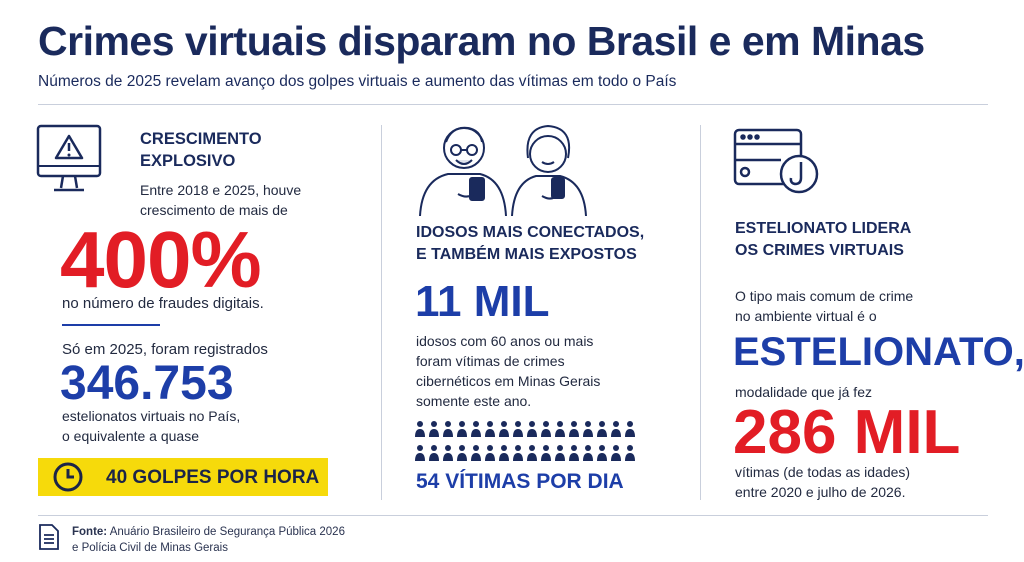 The height and width of the screenshot is (562, 1024). I want to click on text-line: E TAMBÉM MAIS EXPOSTOS, so click(526, 254).